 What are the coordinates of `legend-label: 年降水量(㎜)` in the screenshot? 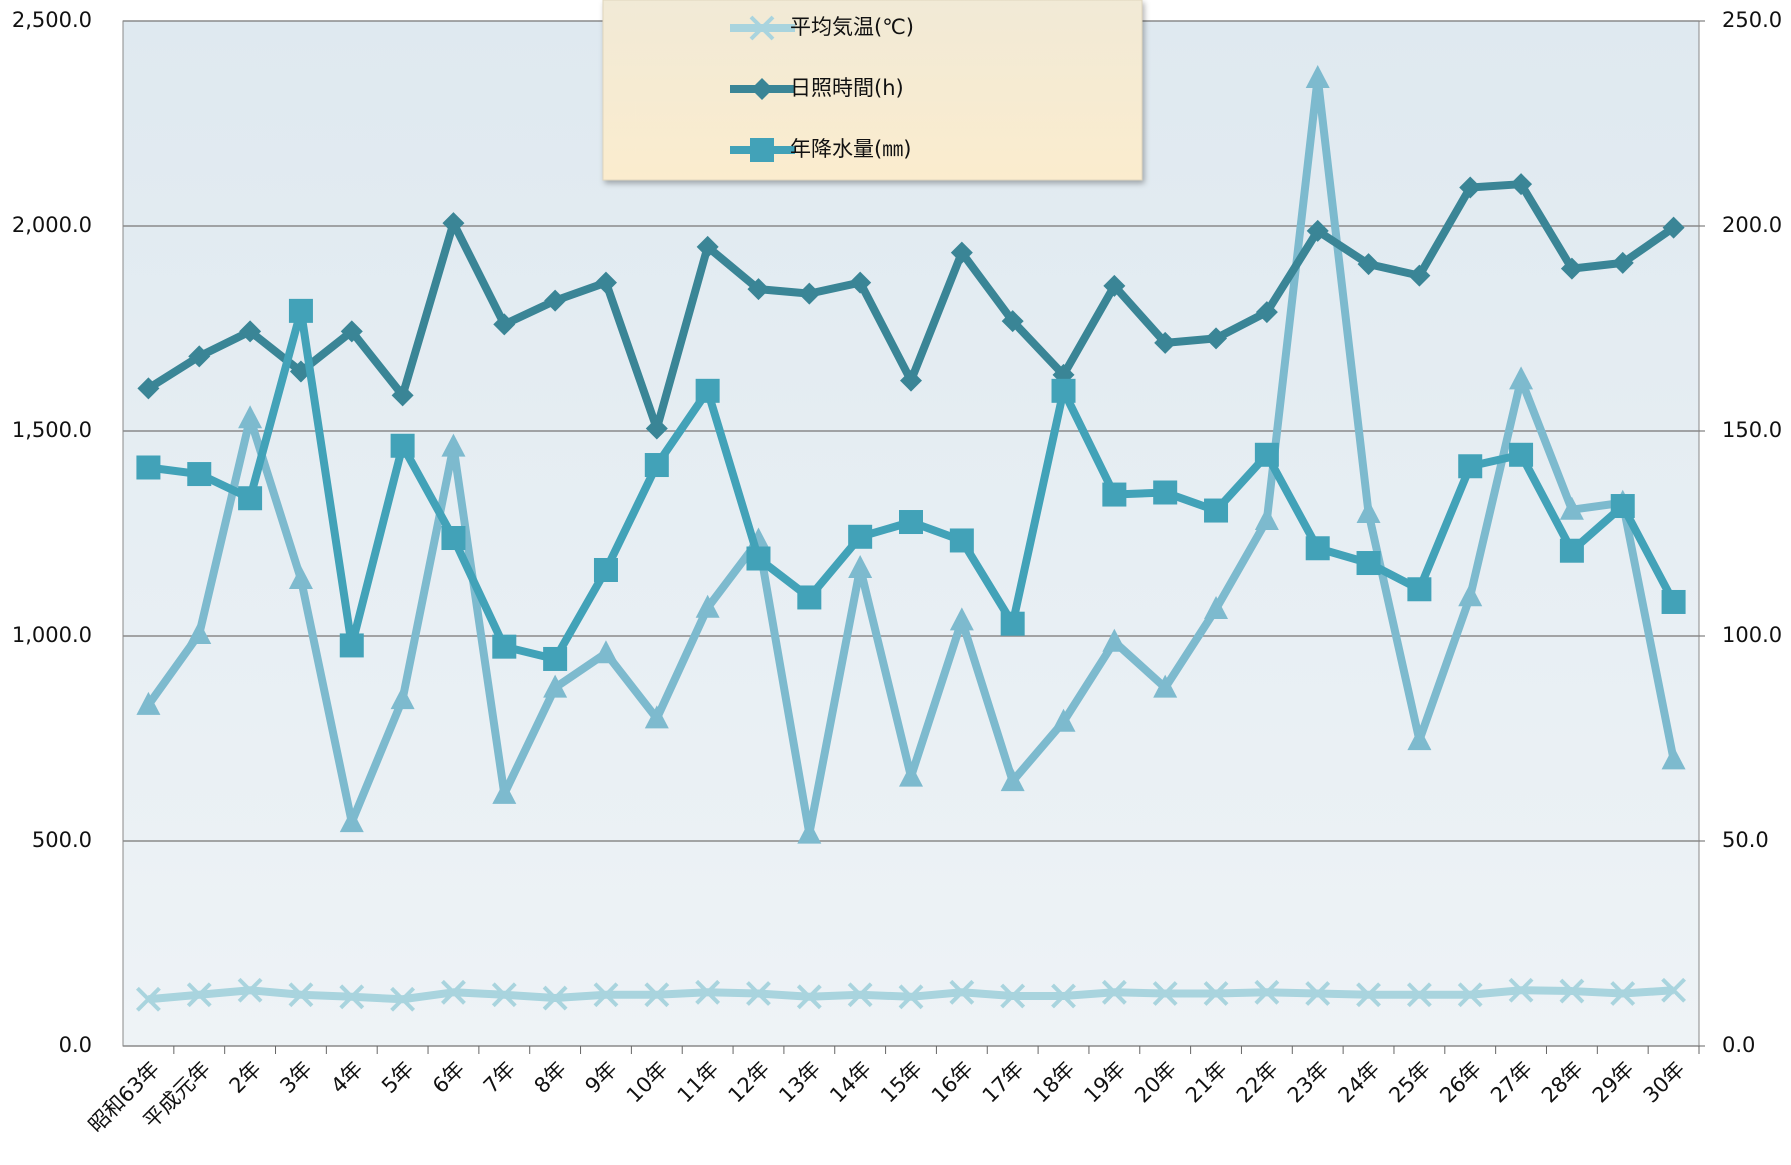 It's located at (850, 149).